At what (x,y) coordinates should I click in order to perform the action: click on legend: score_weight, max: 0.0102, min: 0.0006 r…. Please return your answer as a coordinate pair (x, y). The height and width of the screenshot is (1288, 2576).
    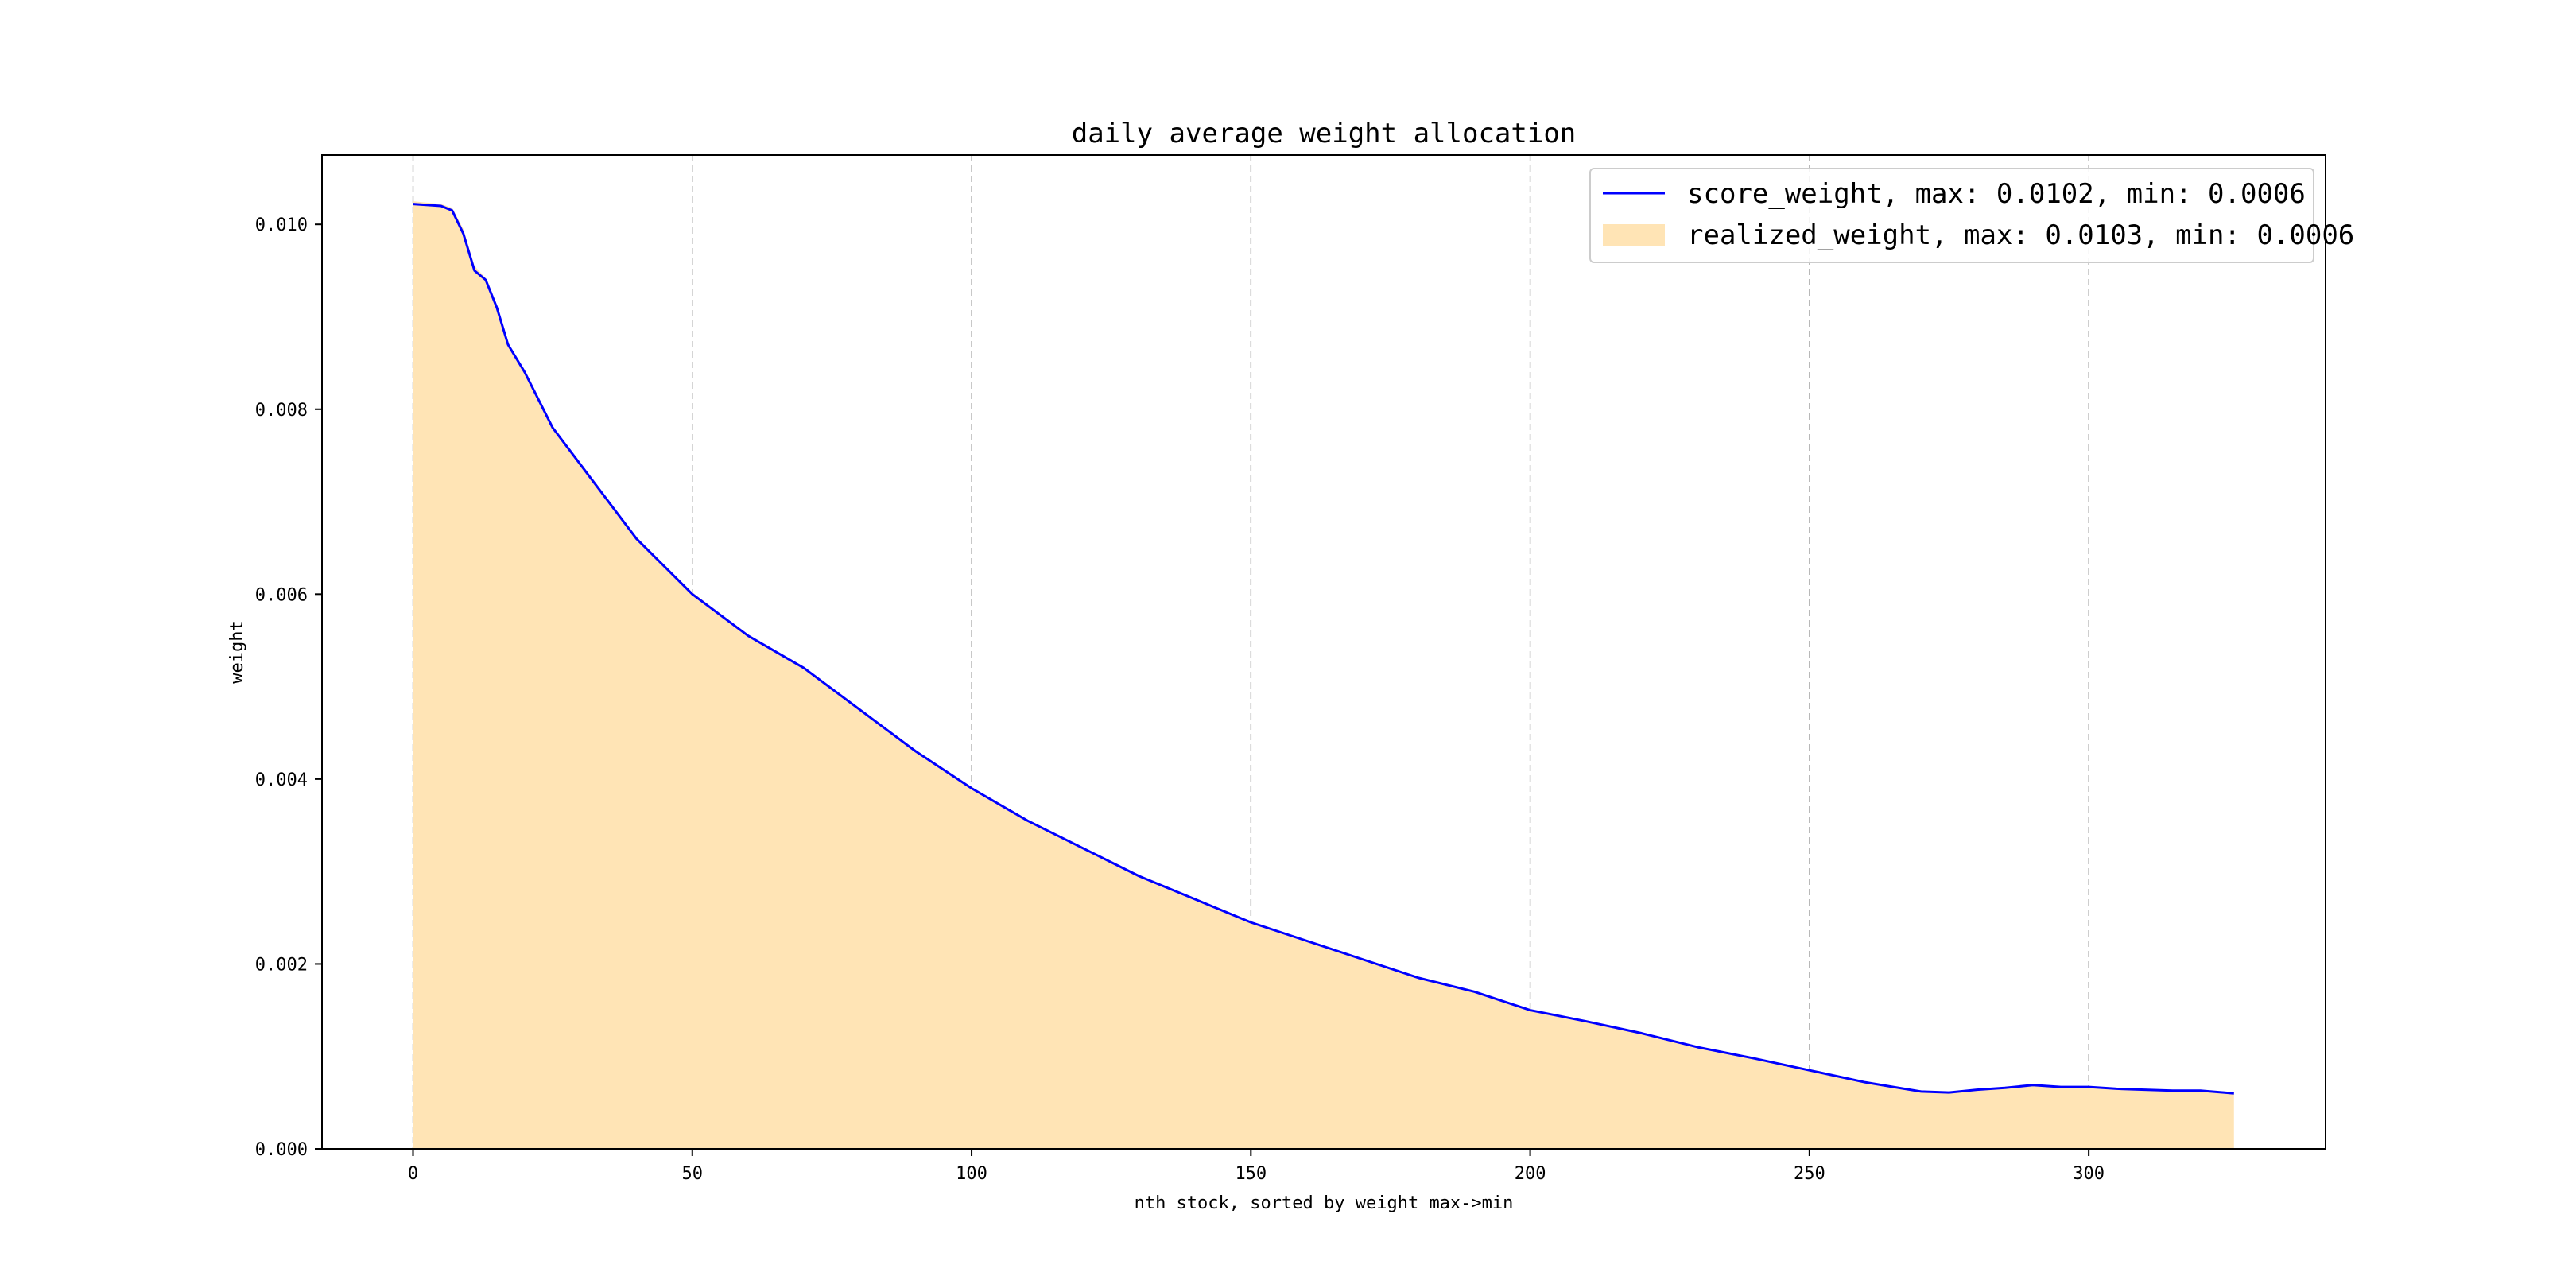
    Looking at the image, I should click on (1972, 216).